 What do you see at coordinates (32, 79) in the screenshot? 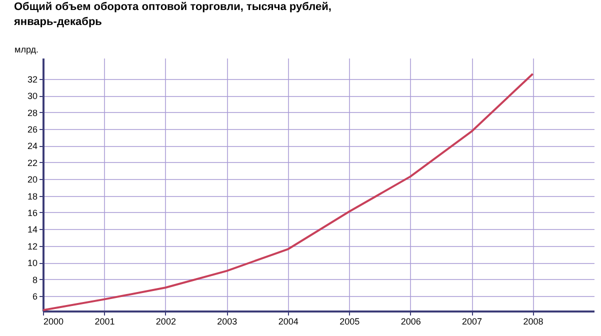
I see `y-tick-label: 32` at bounding box center [32, 79].